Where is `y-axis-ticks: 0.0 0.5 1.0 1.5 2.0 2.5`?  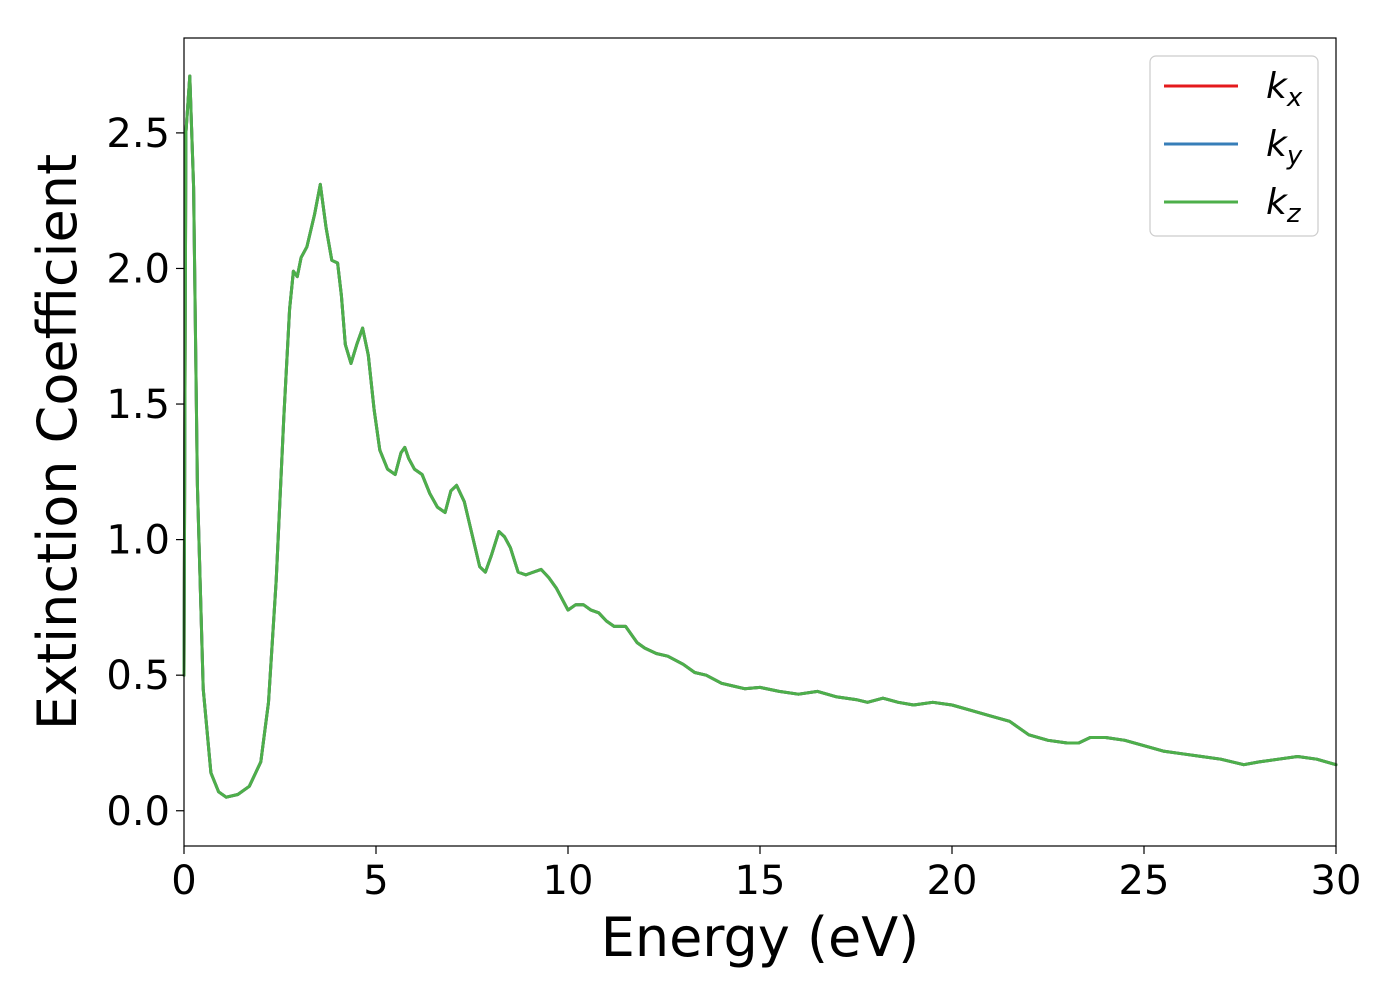 y-axis-ticks: 0.0 0.5 1.0 1.5 2.0 2.5 is located at coordinates (145, 473).